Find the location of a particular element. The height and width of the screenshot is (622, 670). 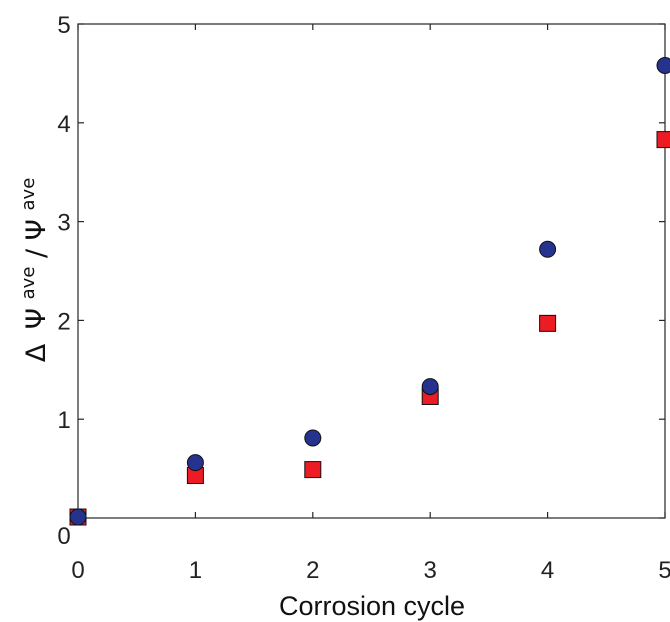

y-axis-title-delta: Δ is located at coordinates (36, 352).